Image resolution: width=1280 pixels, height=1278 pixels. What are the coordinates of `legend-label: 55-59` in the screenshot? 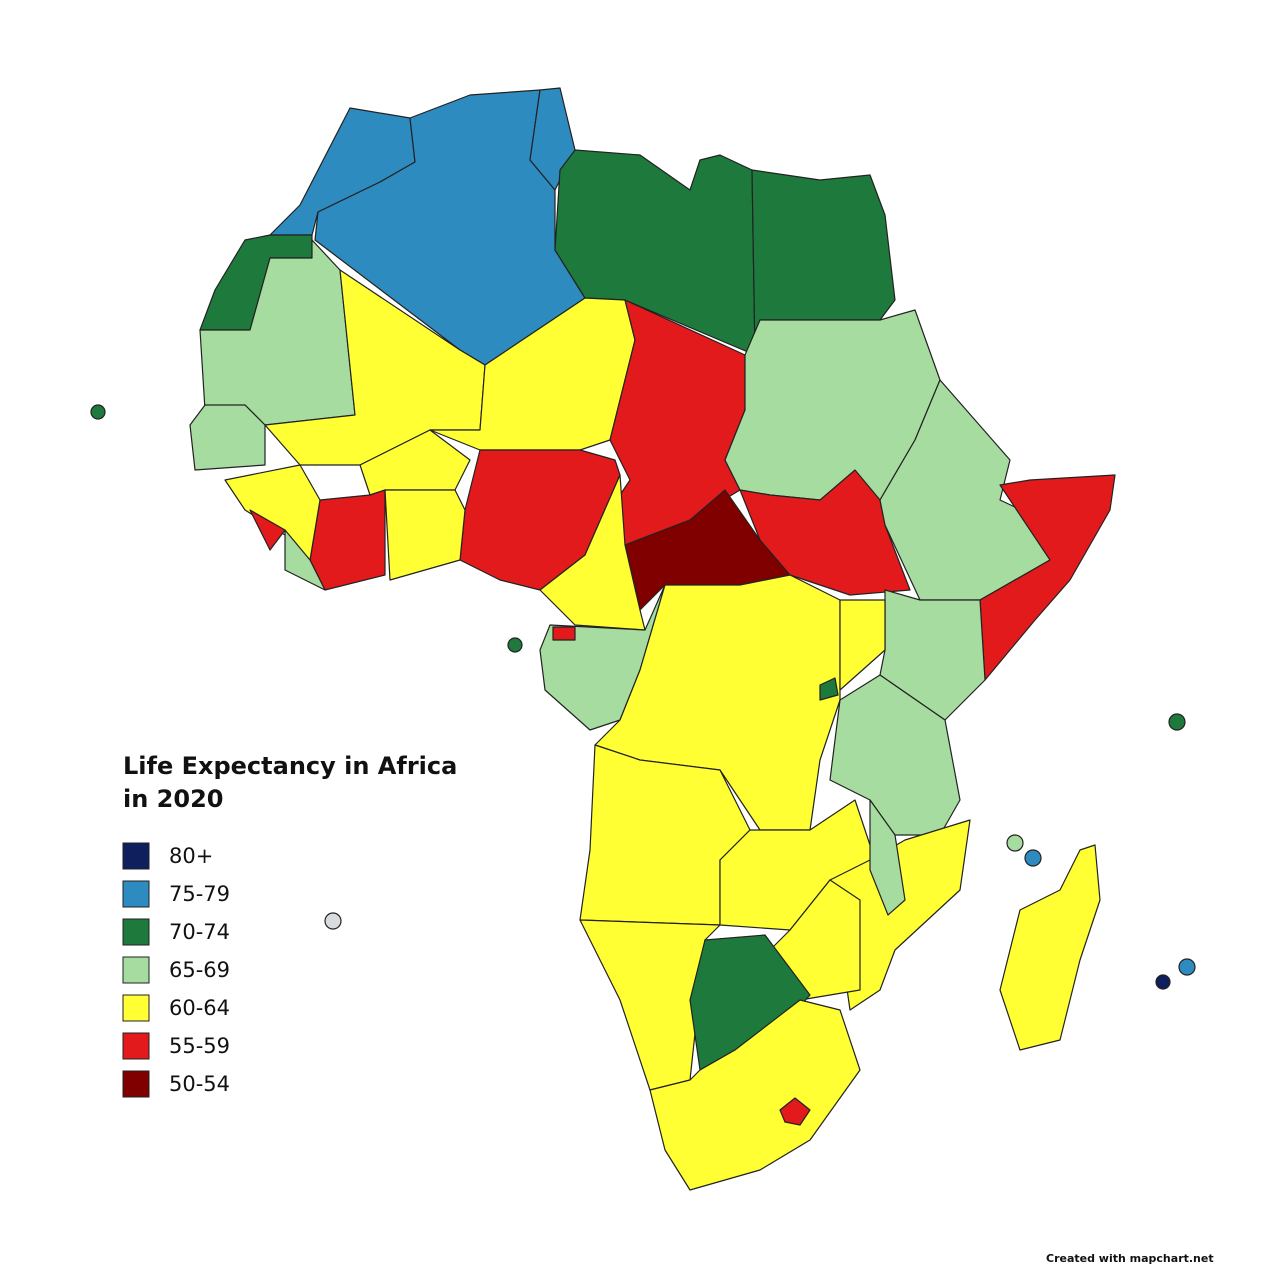 It's located at (199, 1046).